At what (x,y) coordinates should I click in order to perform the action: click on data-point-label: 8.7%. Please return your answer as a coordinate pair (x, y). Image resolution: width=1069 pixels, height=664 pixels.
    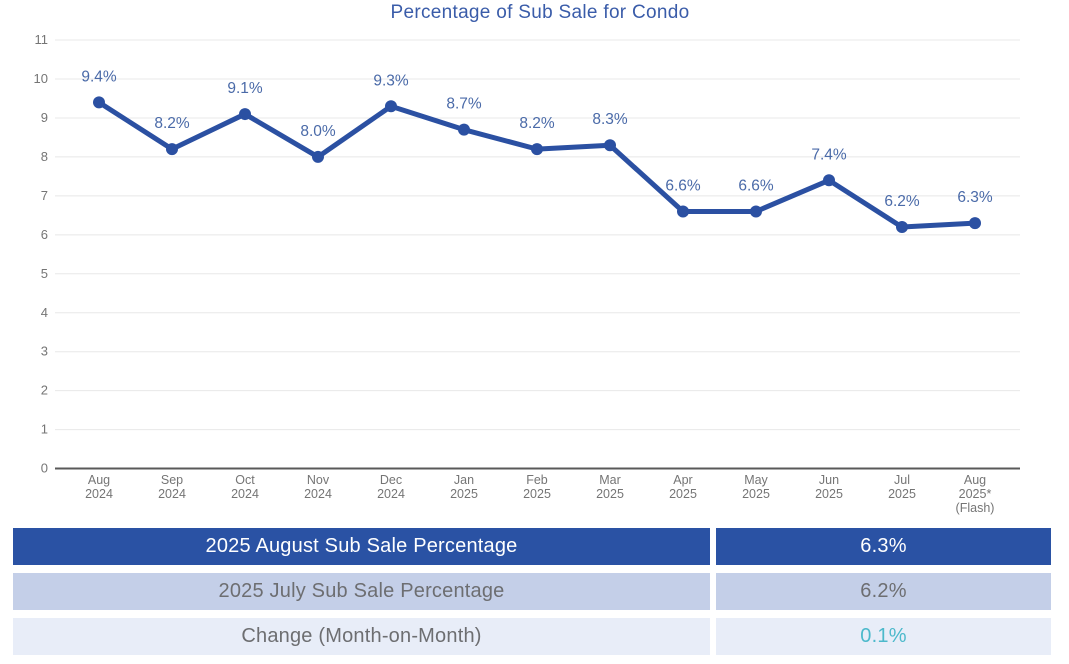
    Looking at the image, I should click on (464, 104).